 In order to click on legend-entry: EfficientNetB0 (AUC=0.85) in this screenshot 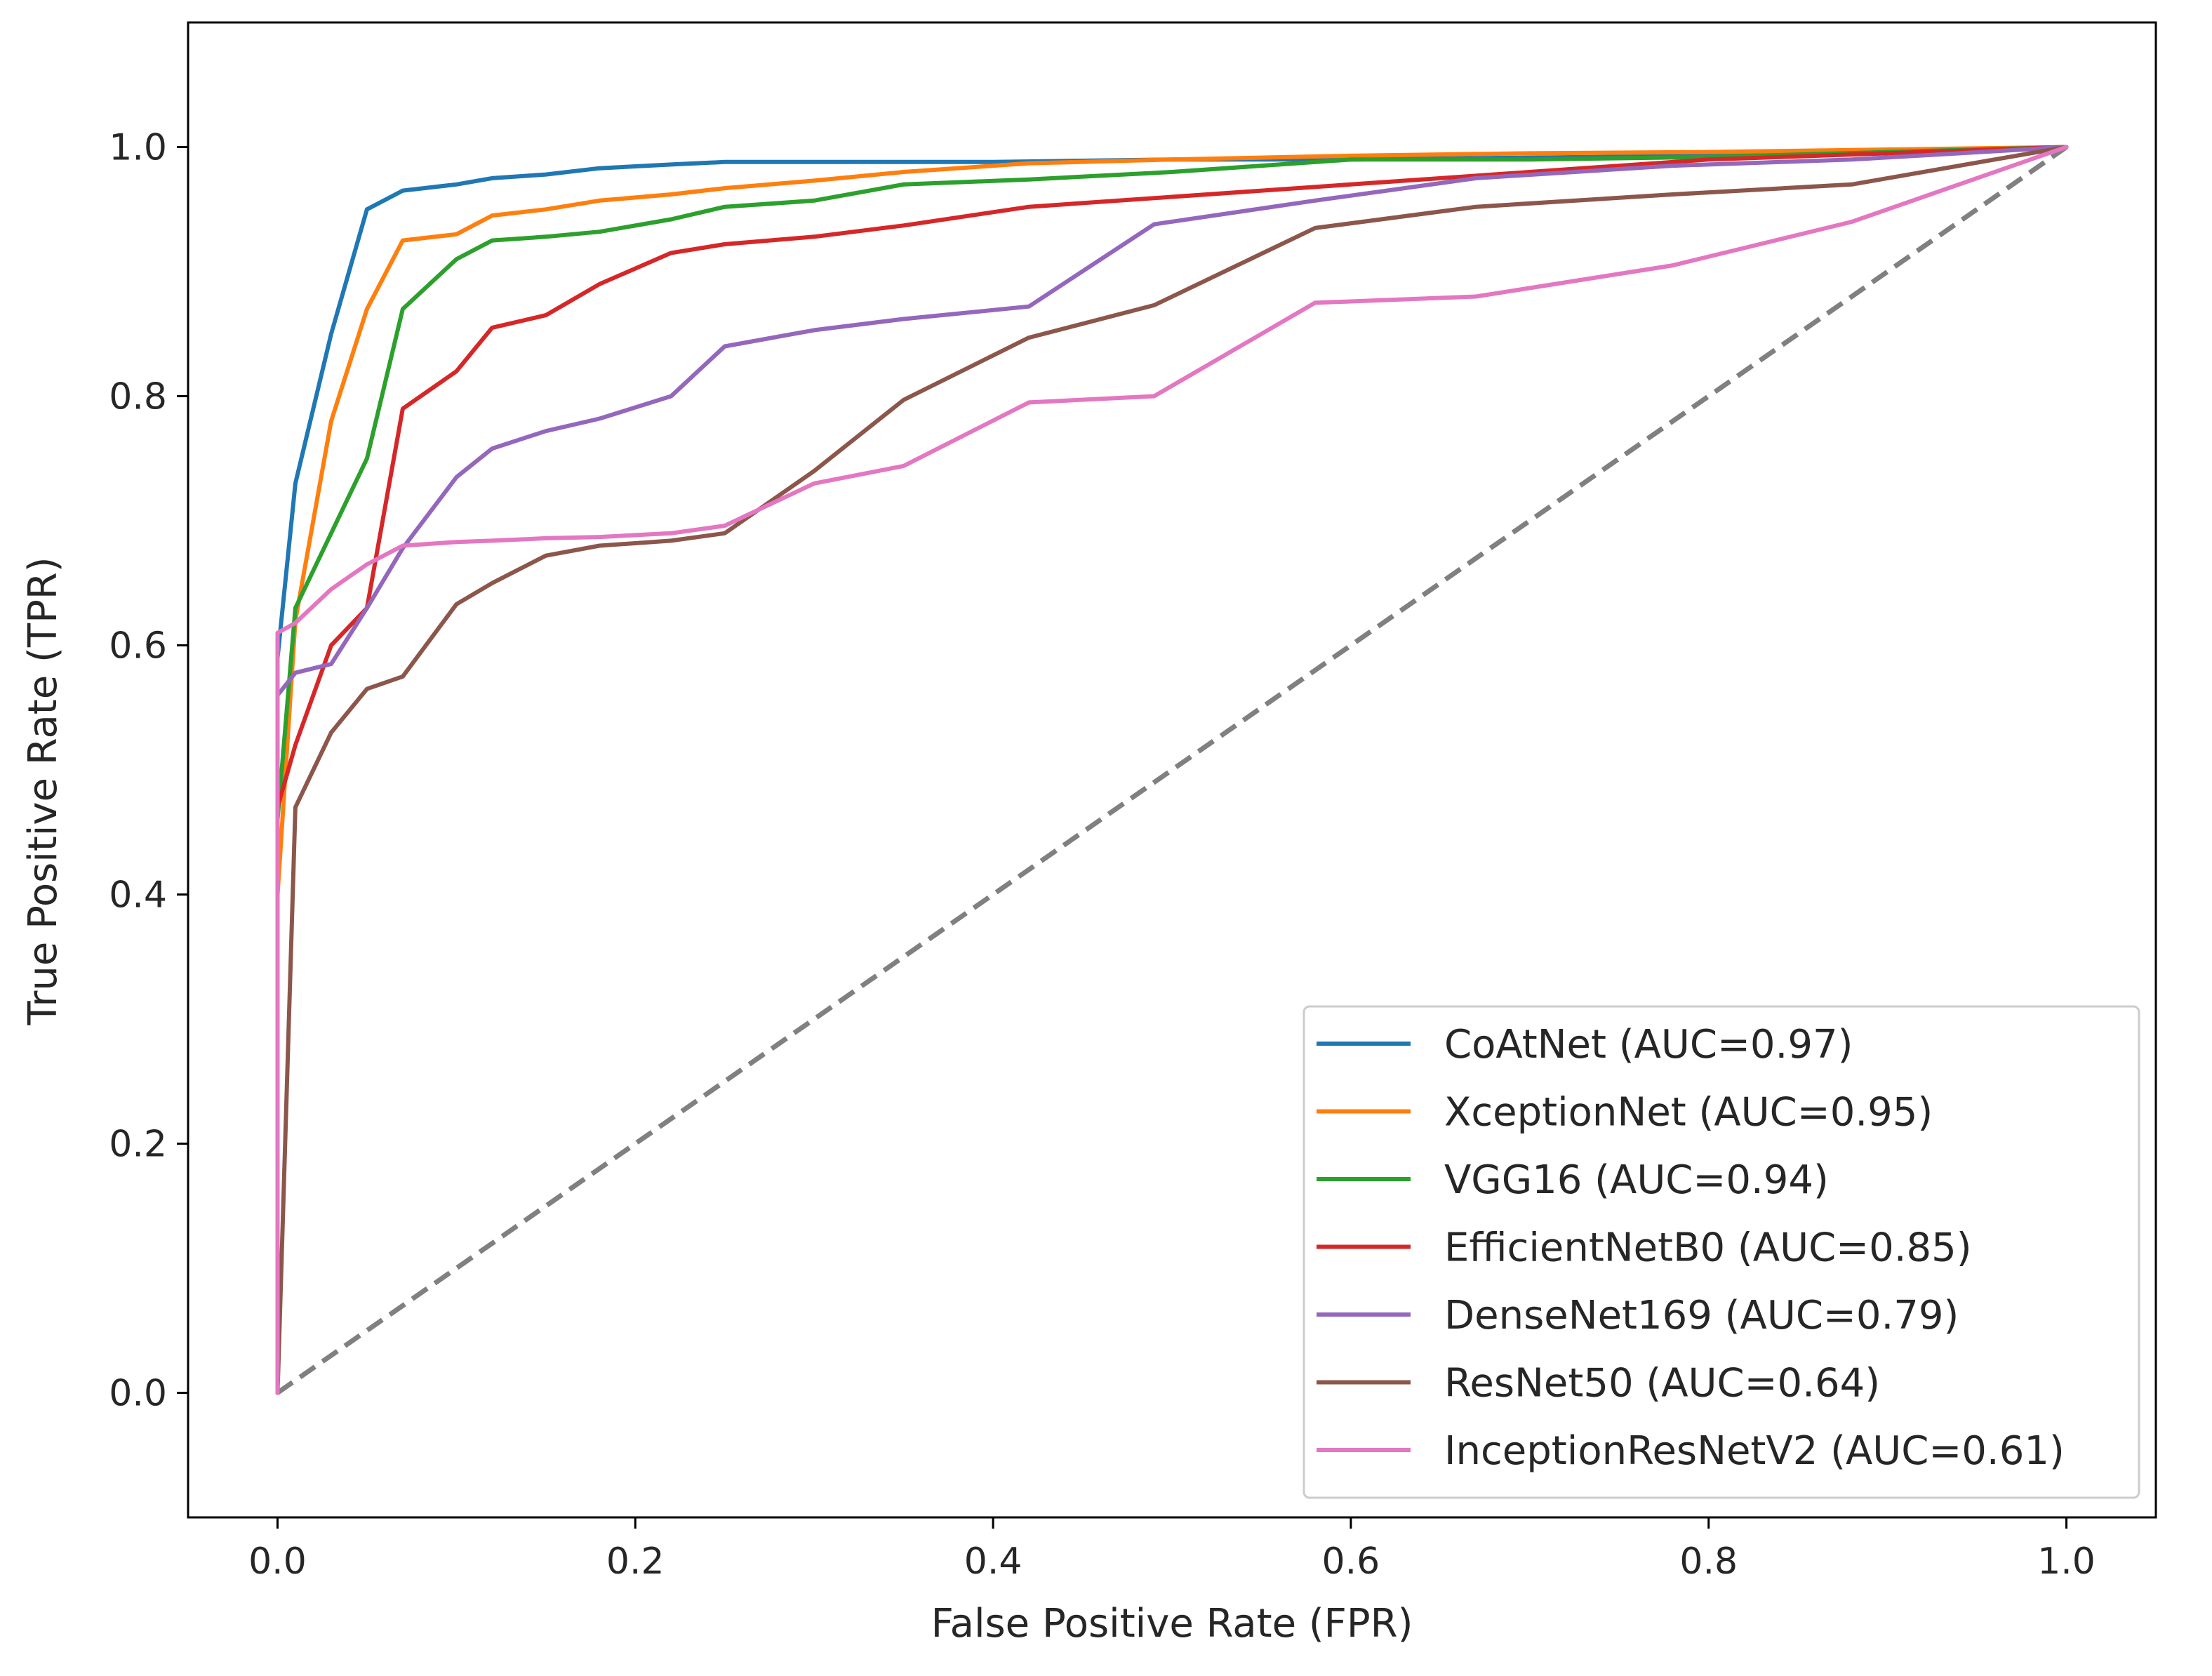, I will do `click(1644, 1248)`.